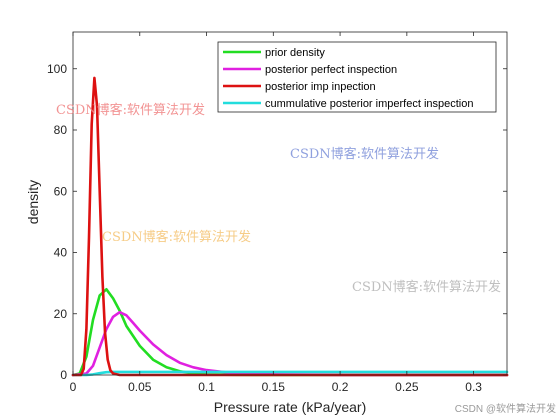  I want to click on legend-label: posterior imp inpection, so click(320, 87).